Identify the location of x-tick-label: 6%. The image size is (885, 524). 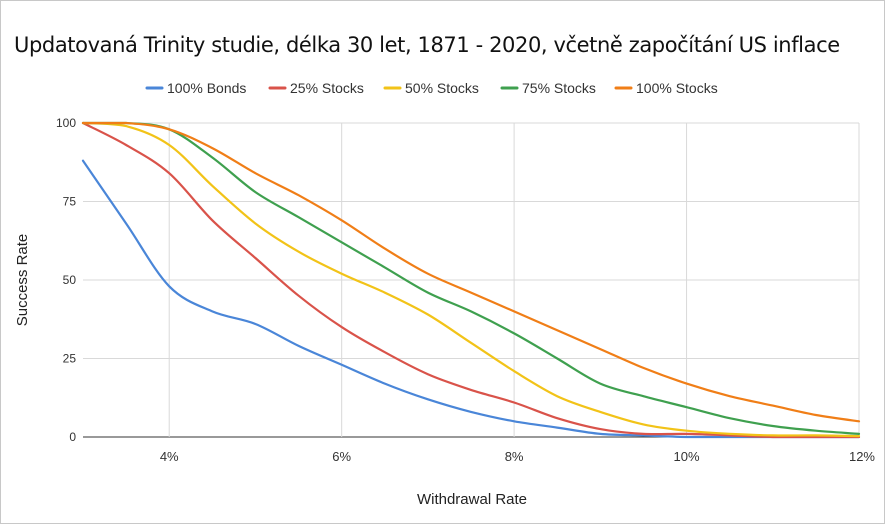
(341, 456).